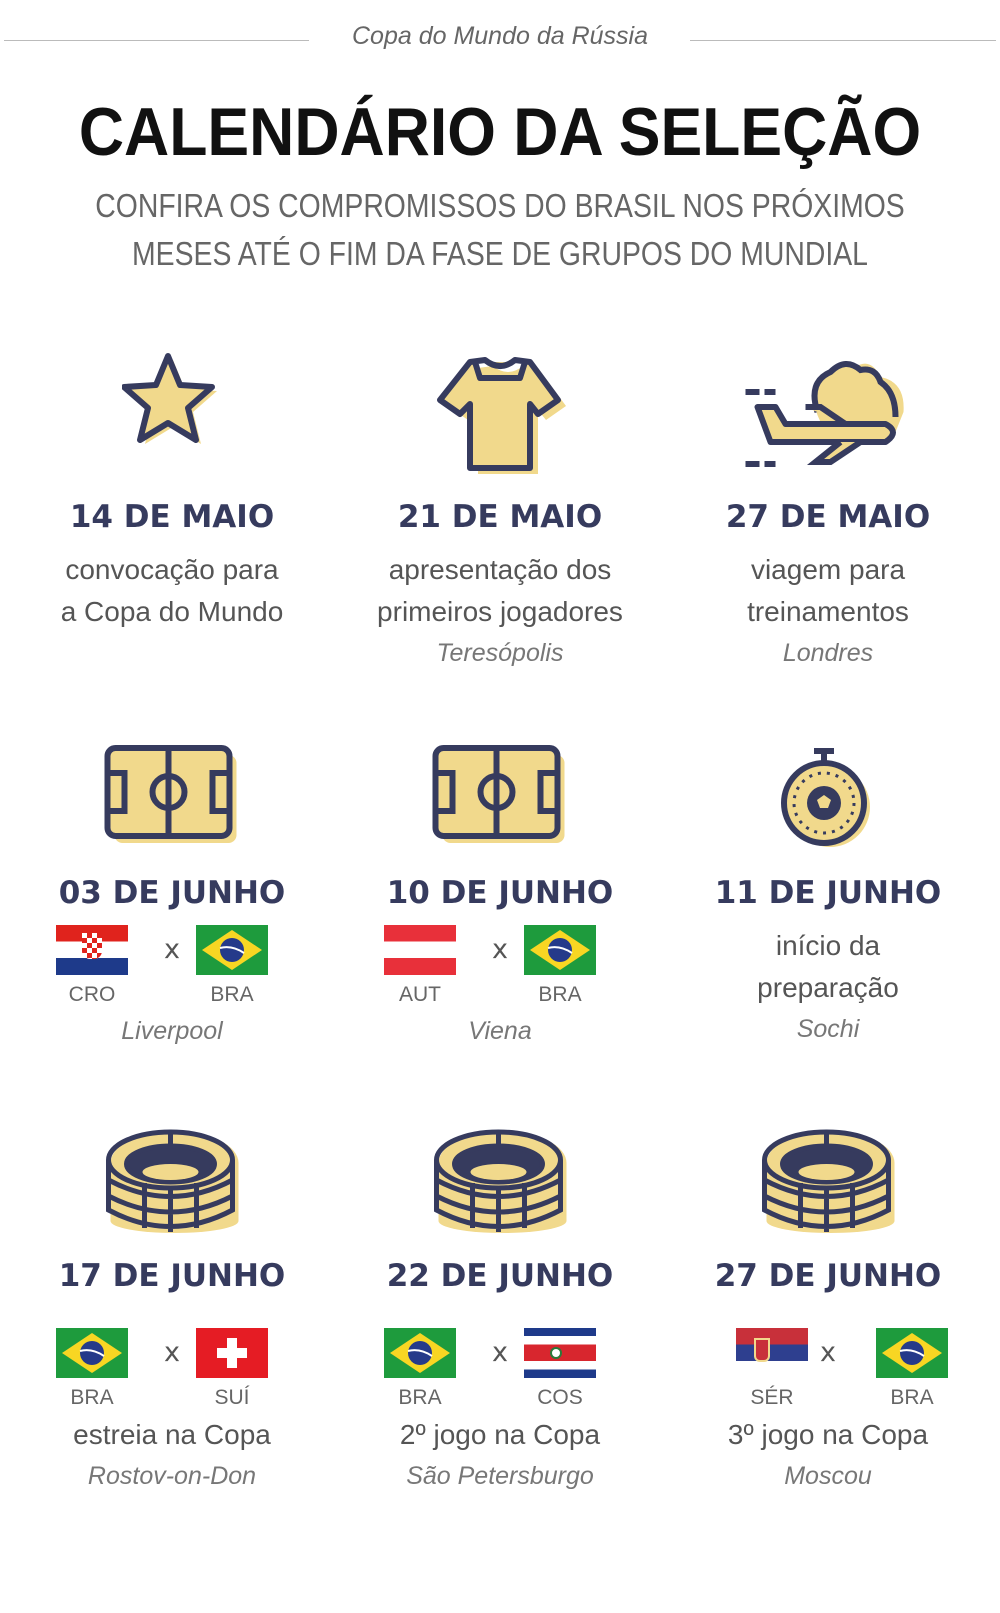 Image resolution: width=1000 pixels, height=1613 pixels. Describe the element at coordinates (500, 132) in the screenshot. I see `page-title: CALENDÁRIO DA SELEÇÃO` at that location.